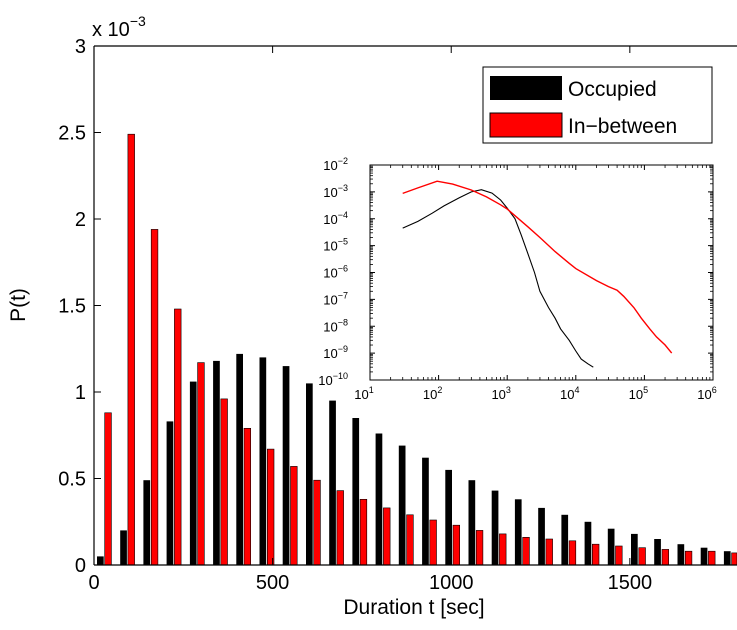  I want to click on y-multiplier: x 10−3, so click(119, 27).